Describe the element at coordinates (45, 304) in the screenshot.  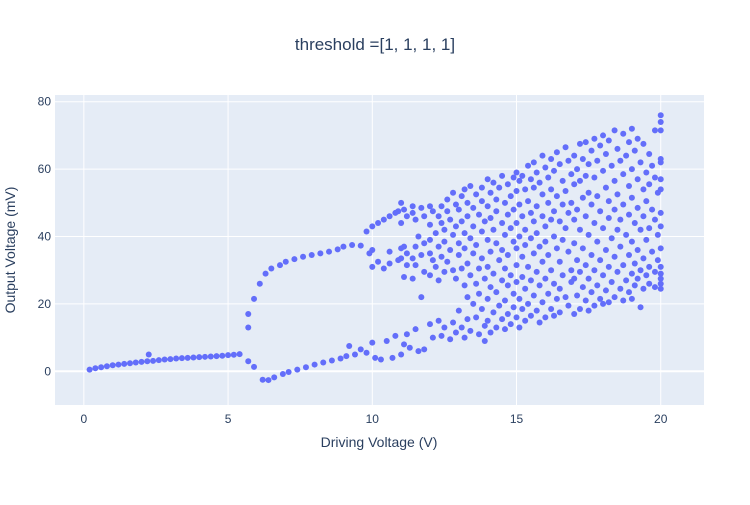
I see `y-tick-label: 20` at that location.